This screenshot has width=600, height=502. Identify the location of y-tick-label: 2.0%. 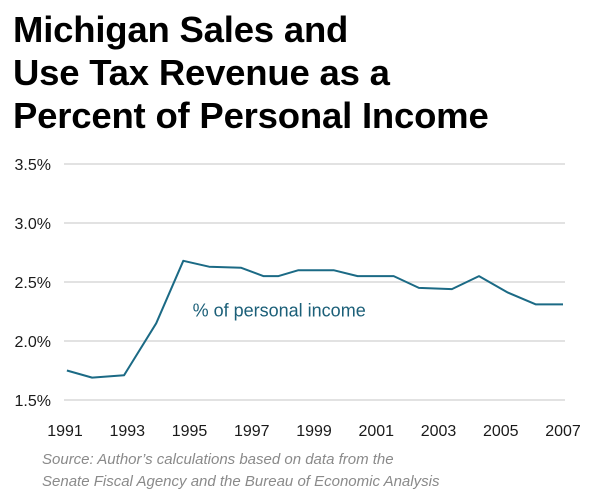
(33, 342).